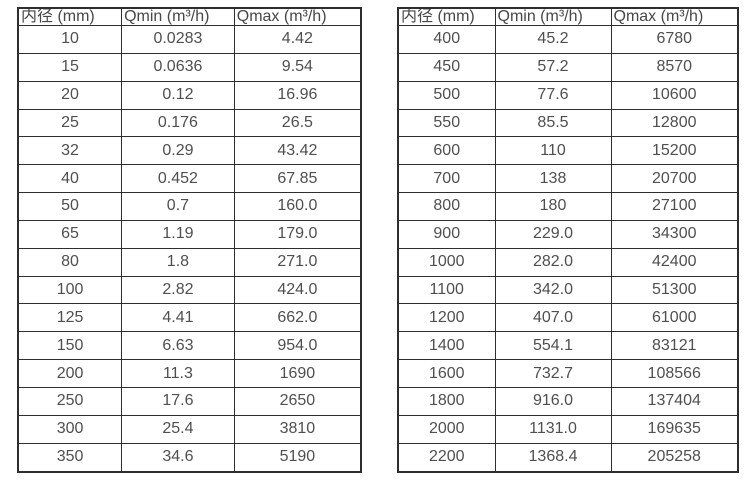  What do you see at coordinates (178, 206) in the screenshot?
I see `table-cell: 0.7` at bounding box center [178, 206].